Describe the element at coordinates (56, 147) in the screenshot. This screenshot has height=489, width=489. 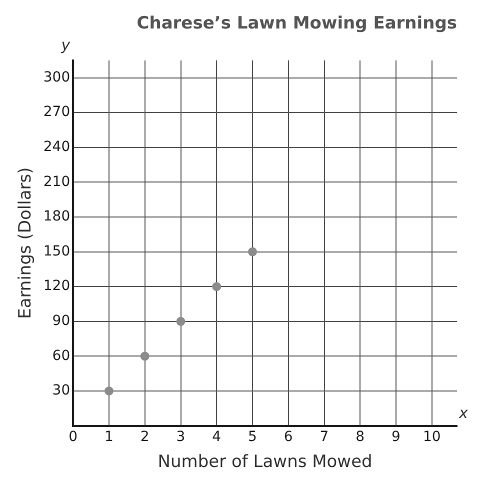
I see `y-tick-label: 240` at that location.